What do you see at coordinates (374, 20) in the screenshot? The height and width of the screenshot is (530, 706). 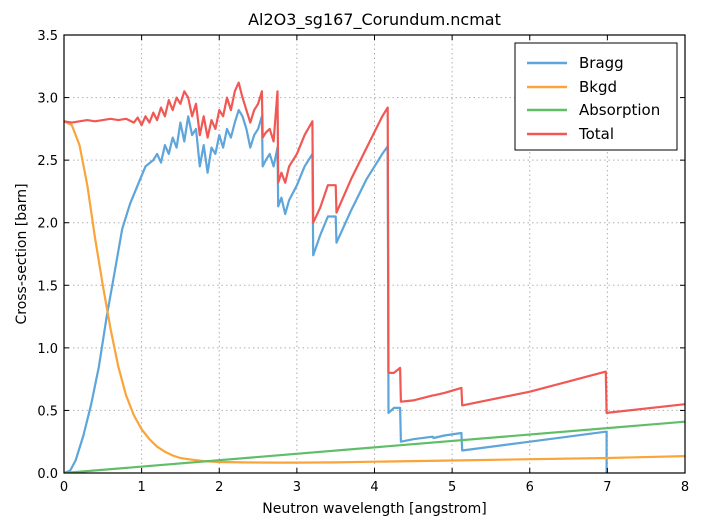 I see `chart-title: Al2O3_sg167_Corundum.ncmat` at bounding box center [374, 20].